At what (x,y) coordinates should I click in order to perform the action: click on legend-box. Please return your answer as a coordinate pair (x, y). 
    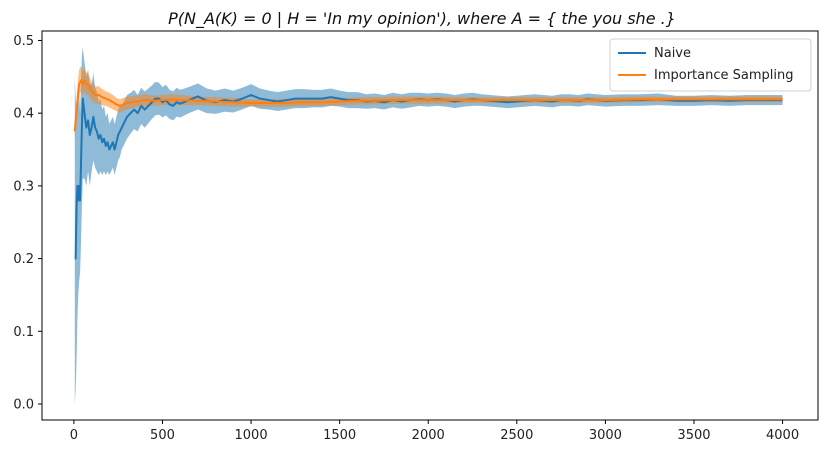
    Looking at the image, I should click on (710, 65).